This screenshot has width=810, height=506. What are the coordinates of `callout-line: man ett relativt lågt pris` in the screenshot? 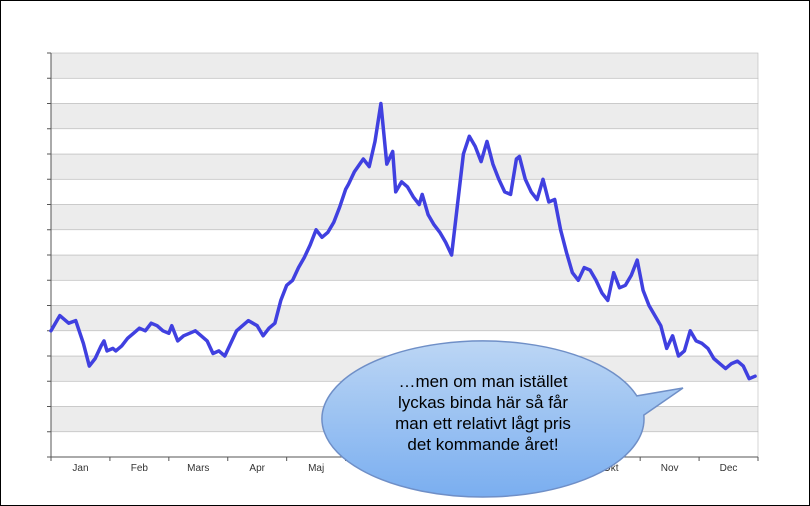 It's located at (483, 423).